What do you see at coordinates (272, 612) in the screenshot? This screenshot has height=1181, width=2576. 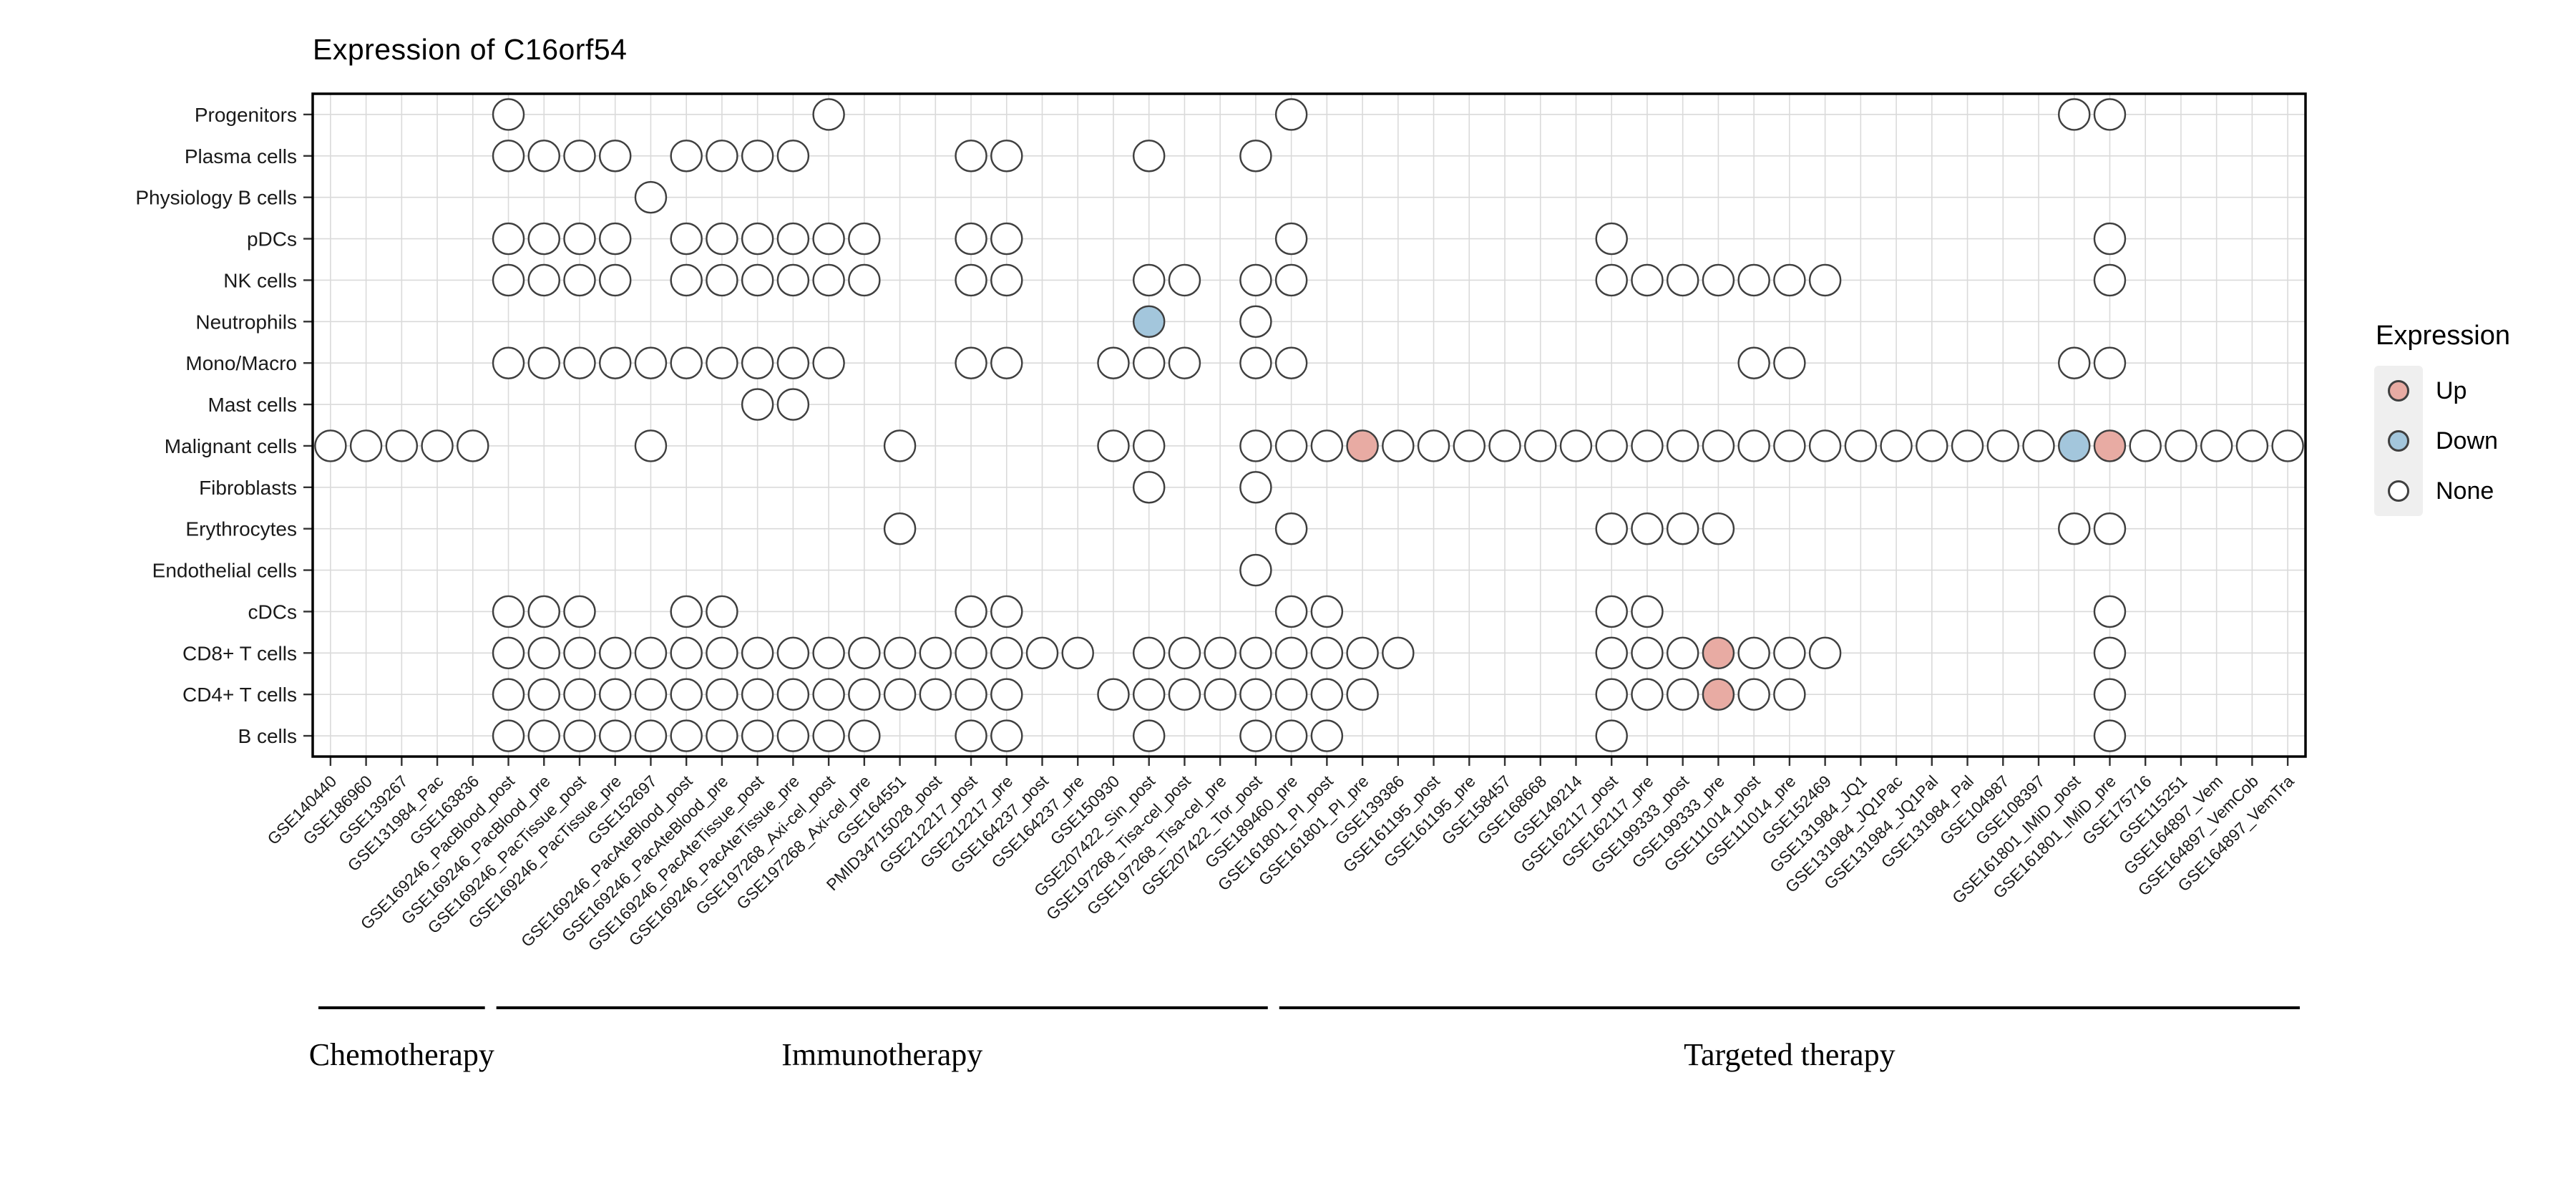 I see `y-axis-label: cDCs` at bounding box center [272, 612].